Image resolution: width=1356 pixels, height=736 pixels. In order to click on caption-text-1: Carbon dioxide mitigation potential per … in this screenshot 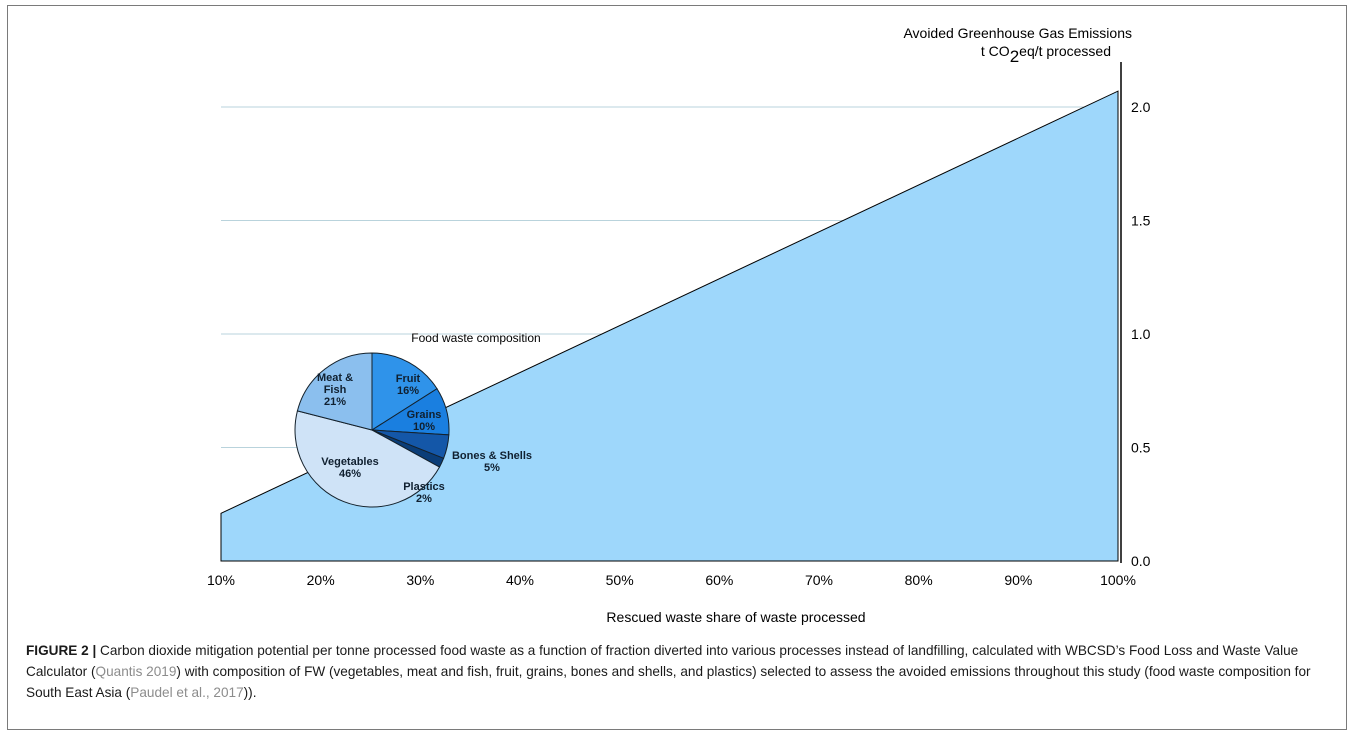, I will do `click(662, 661)`.